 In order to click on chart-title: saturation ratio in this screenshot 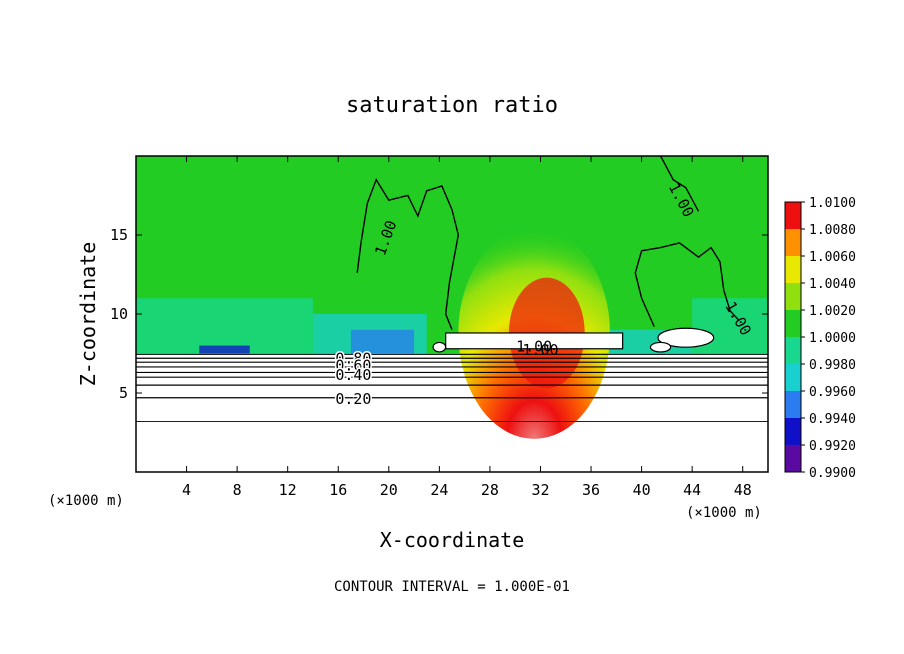, I will do `click(452, 105)`.